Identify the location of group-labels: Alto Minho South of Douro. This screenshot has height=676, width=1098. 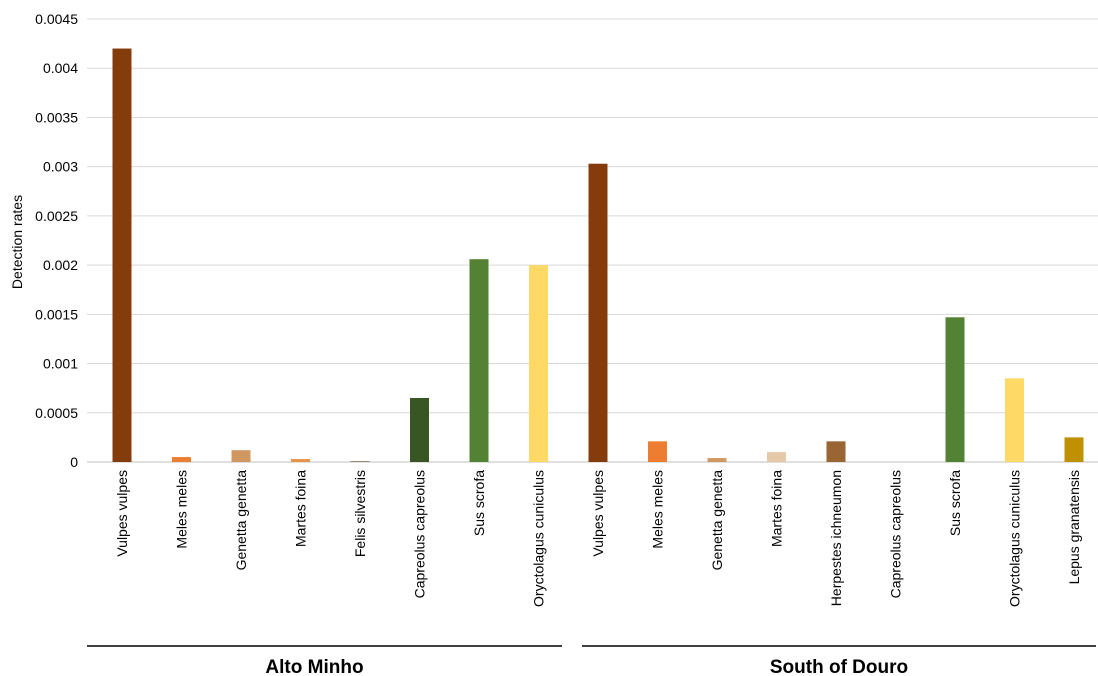
(591, 660).